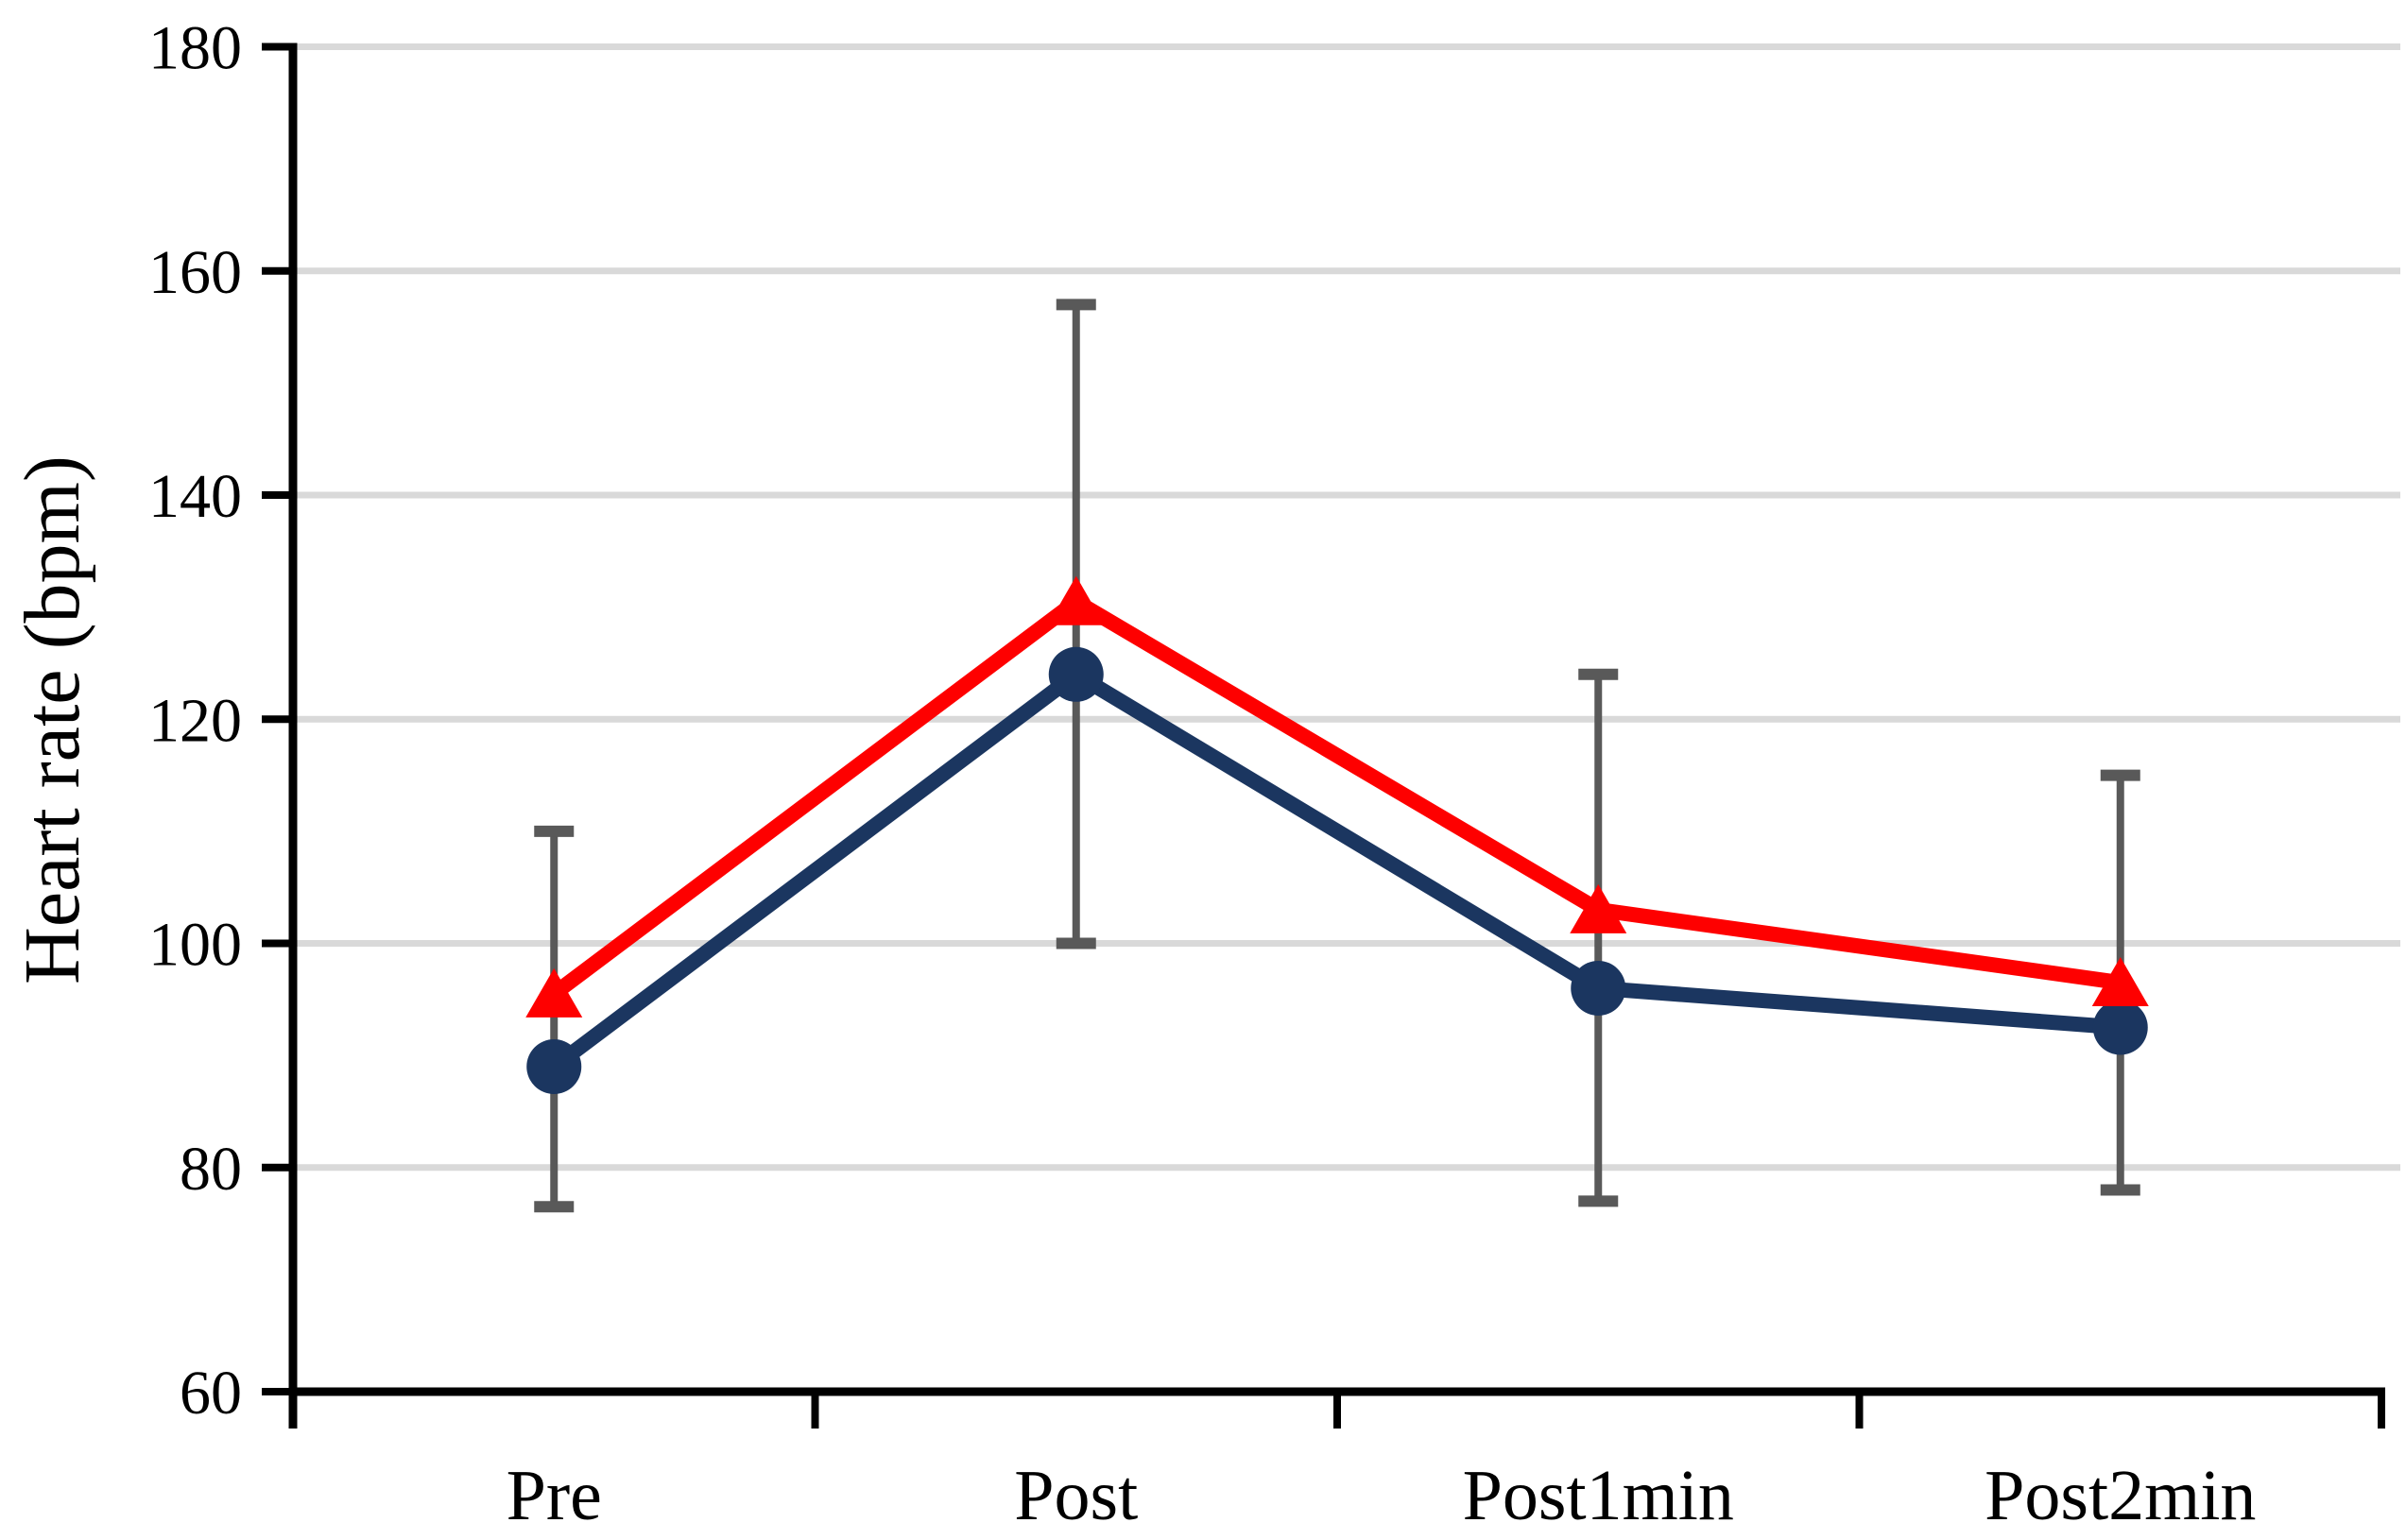  What do you see at coordinates (2120, 1495) in the screenshot?
I see `x-category-label: Post2min` at bounding box center [2120, 1495].